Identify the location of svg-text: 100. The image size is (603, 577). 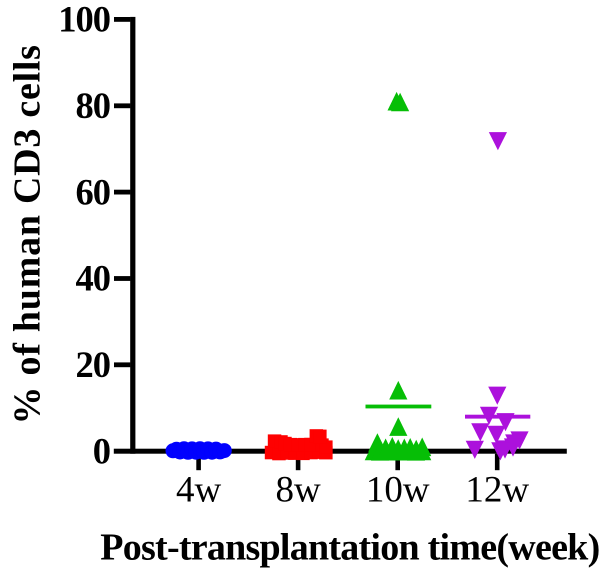
(84, 20).